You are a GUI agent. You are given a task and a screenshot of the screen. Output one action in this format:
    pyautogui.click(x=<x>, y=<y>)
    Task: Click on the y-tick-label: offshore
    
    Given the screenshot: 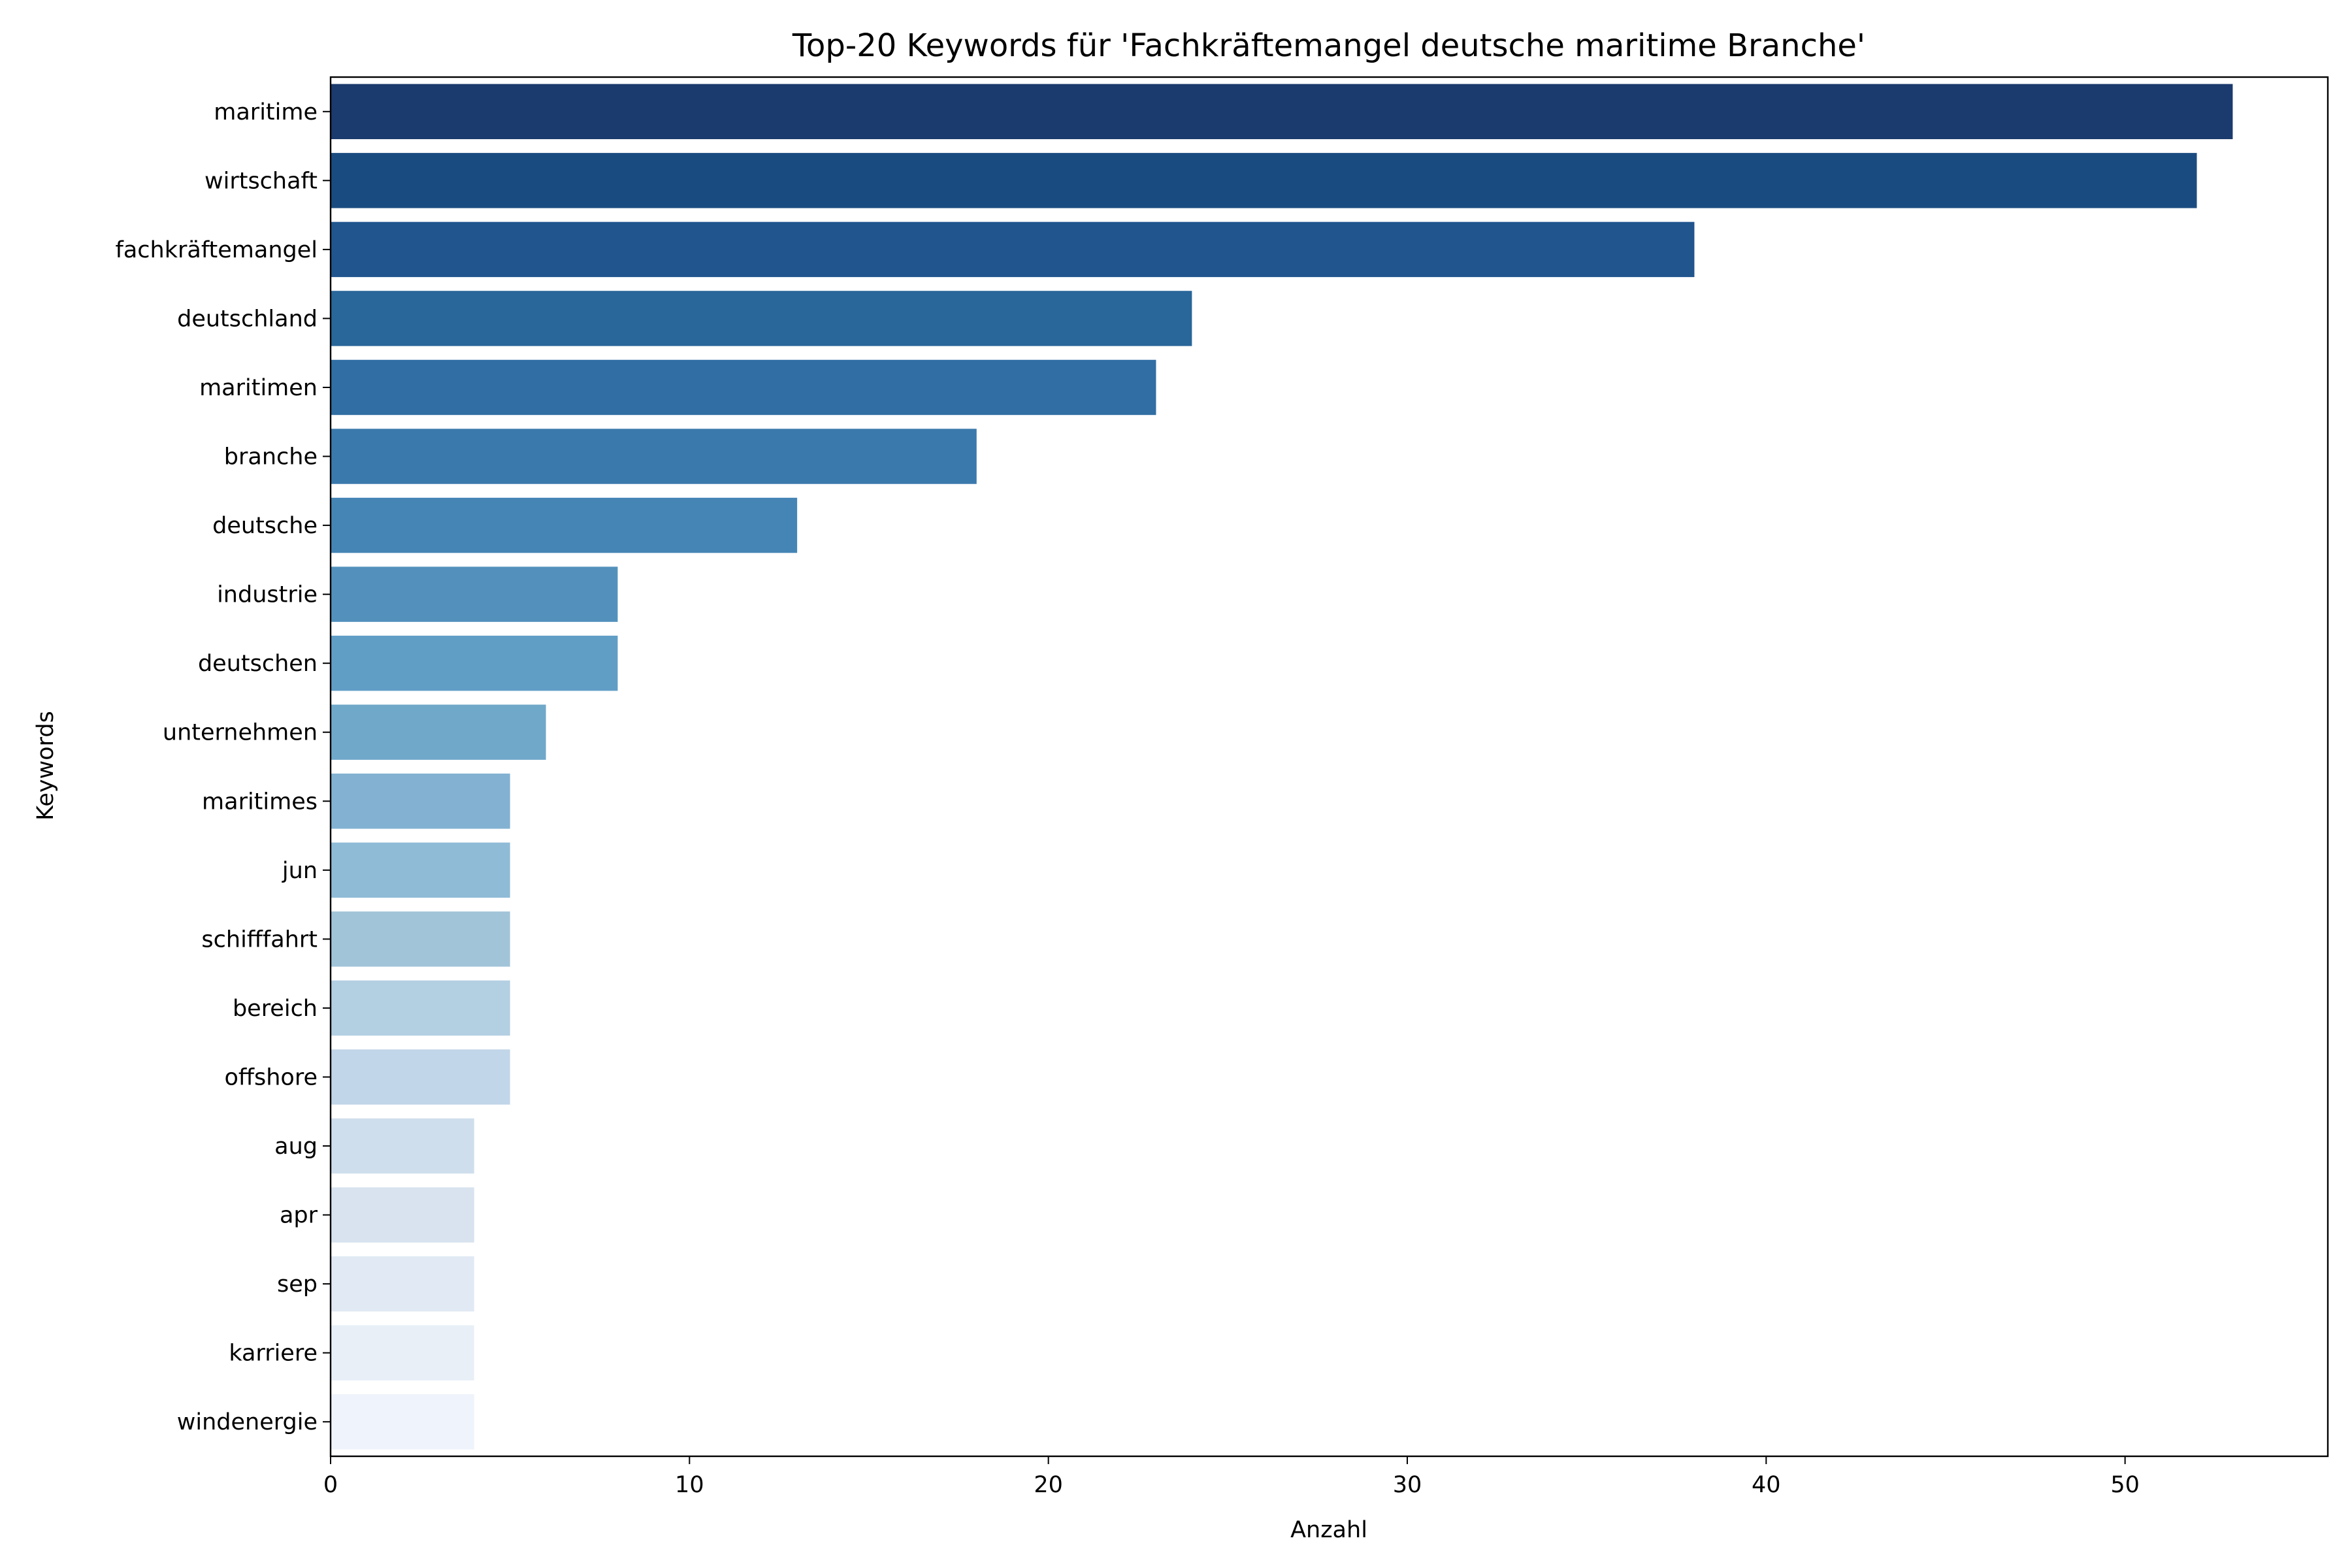 What is the action you would take?
    pyautogui.click(x=271, y=1077)
    